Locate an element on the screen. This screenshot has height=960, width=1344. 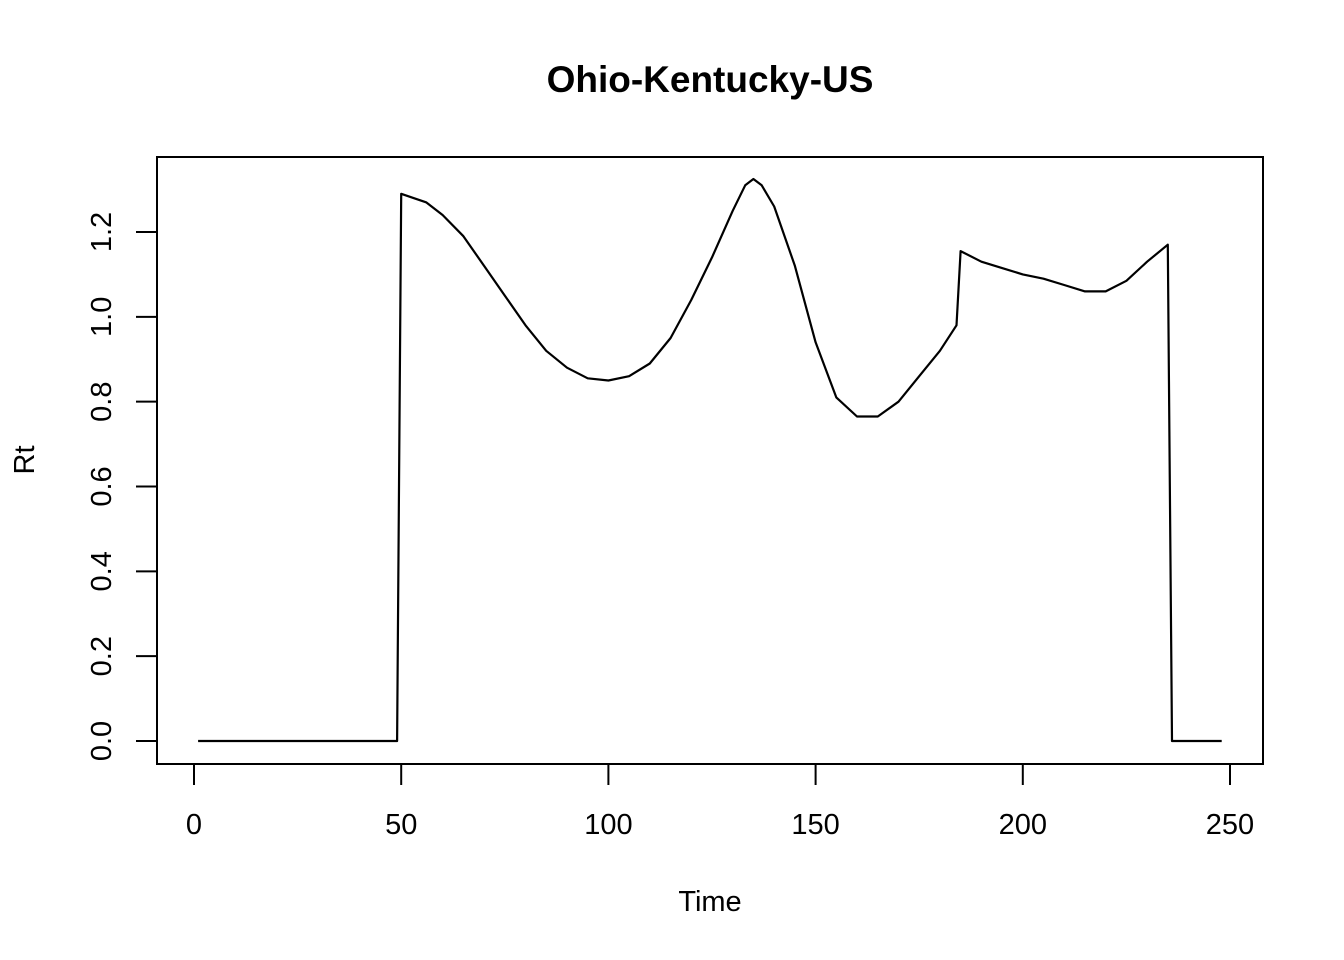
x-tick-label: 150 is located at coordinates (815, 825).